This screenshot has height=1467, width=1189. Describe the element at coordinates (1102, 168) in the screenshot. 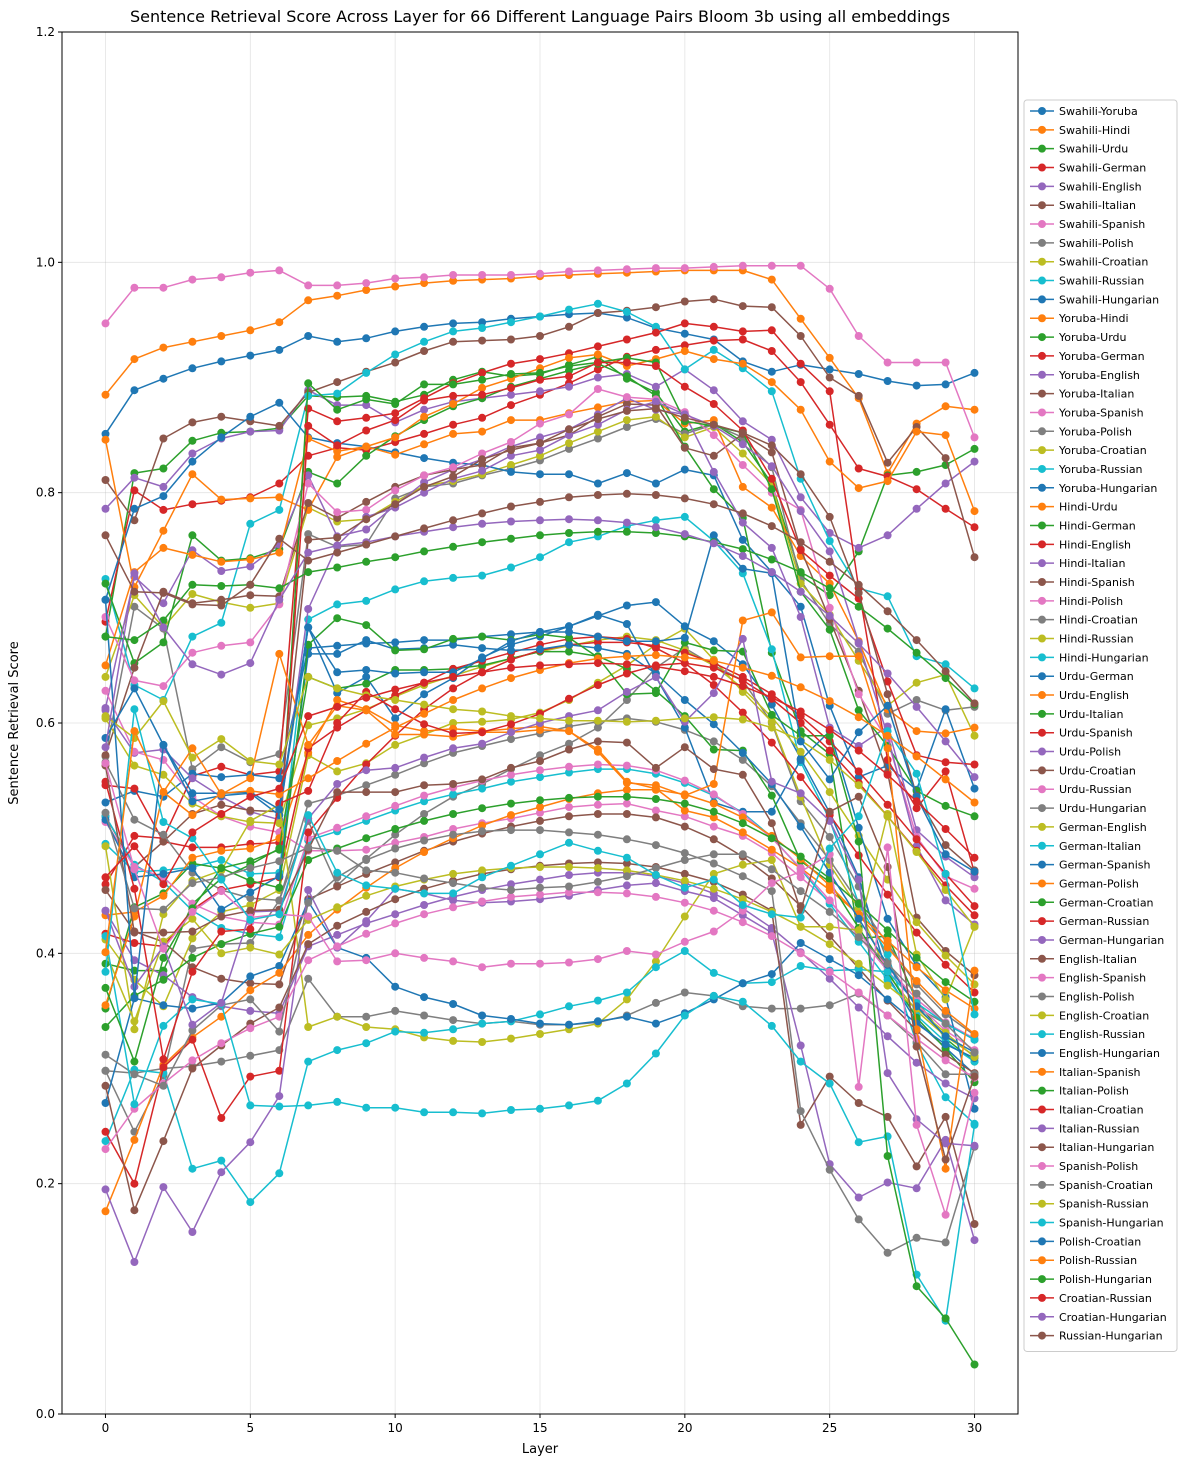

I see `legend-label: Swahili-German` at that location.